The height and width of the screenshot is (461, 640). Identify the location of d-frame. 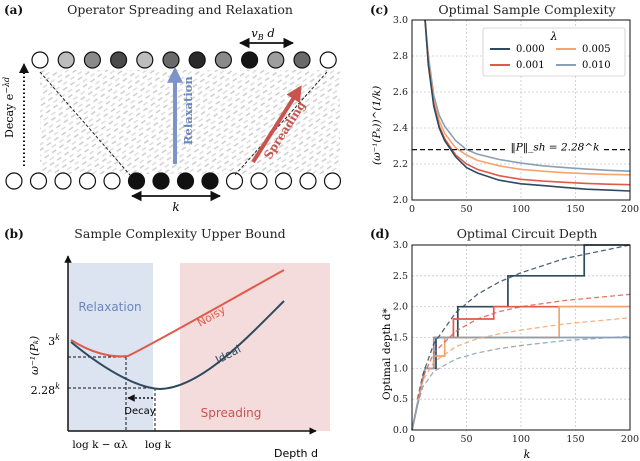
(521, 337).